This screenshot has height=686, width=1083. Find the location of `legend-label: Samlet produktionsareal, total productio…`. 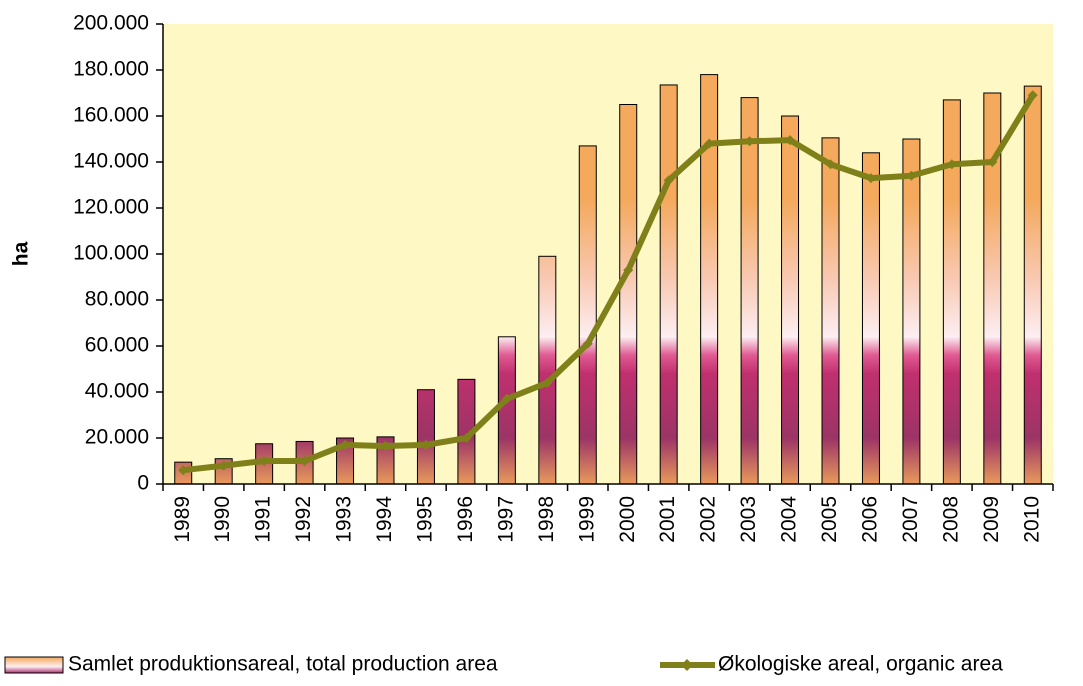

legend-label: Samlet produktionsareal, total productio… is located at coordinates (283, 664).